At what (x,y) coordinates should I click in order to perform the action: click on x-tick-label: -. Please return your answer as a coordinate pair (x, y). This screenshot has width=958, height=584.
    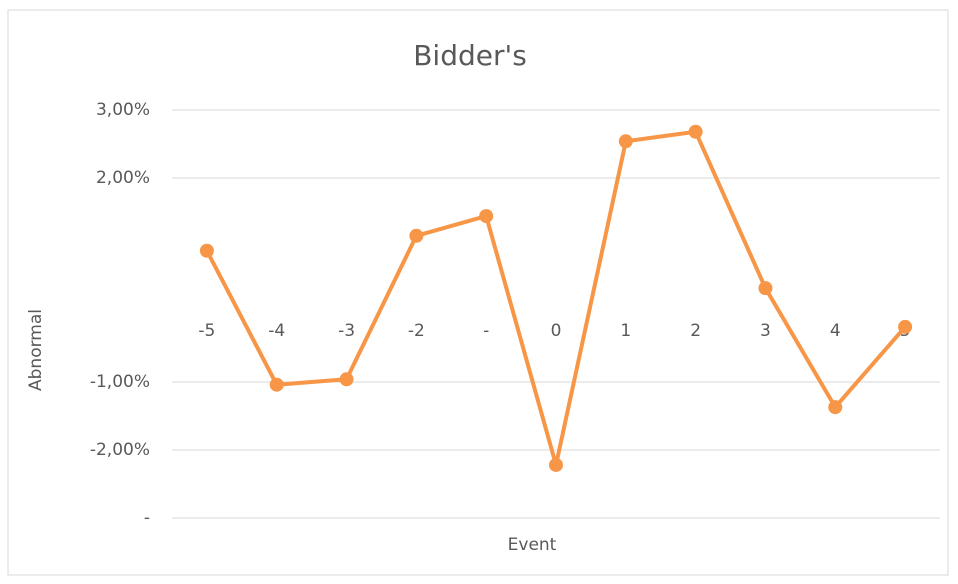
    Looking at the image, I should click on (486, 331).